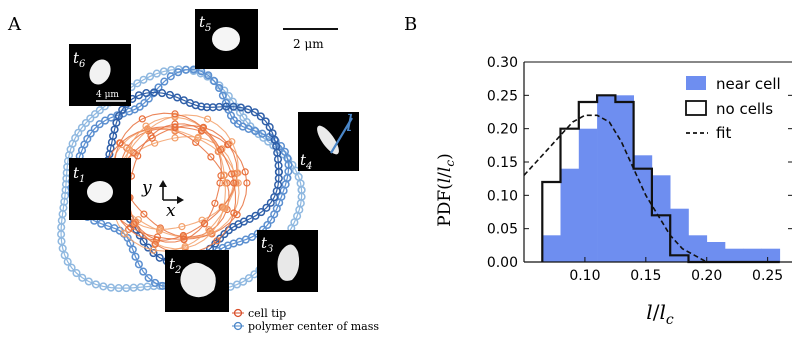 Image resolution: width=799 pixels, height=339 pixels. Describe the element at coordinates (308, 166) in the screenshot. I see `snapshot-t4-sub: 4` at that location.